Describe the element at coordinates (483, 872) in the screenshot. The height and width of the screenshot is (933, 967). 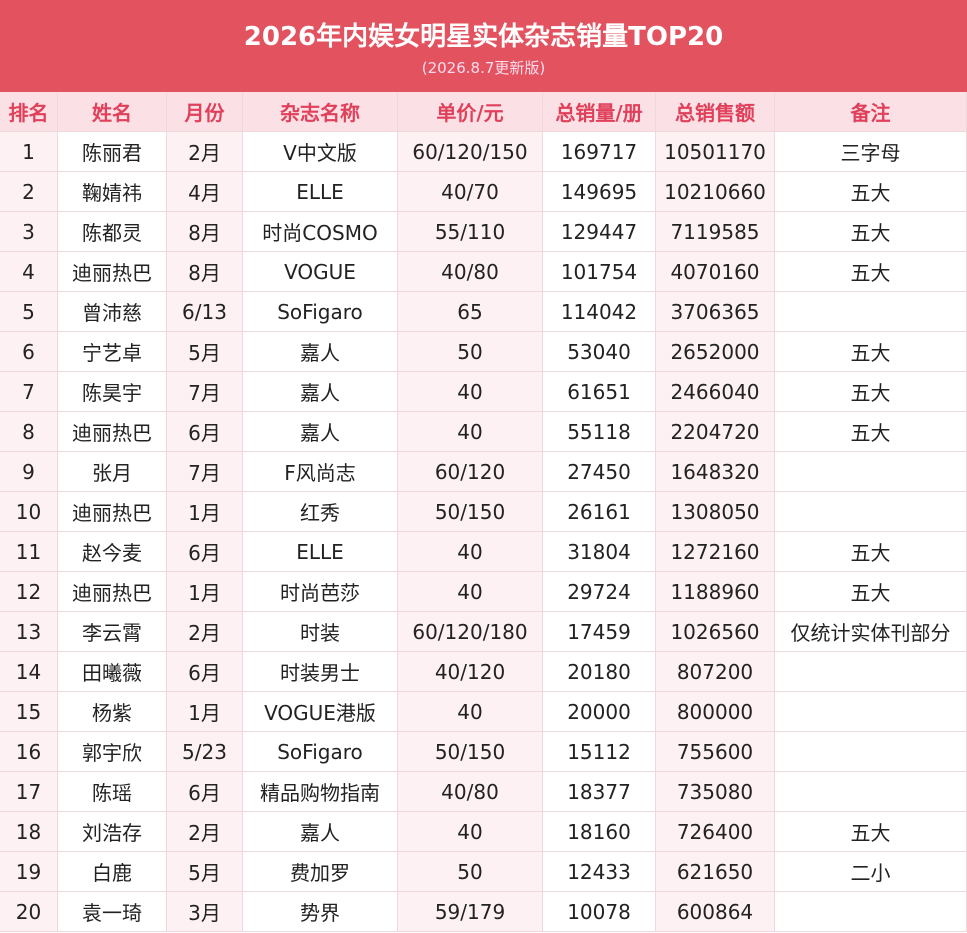
I see `table-row: 19 白鹿 5月 费加罗 50 12433 621650 二小` at that location.